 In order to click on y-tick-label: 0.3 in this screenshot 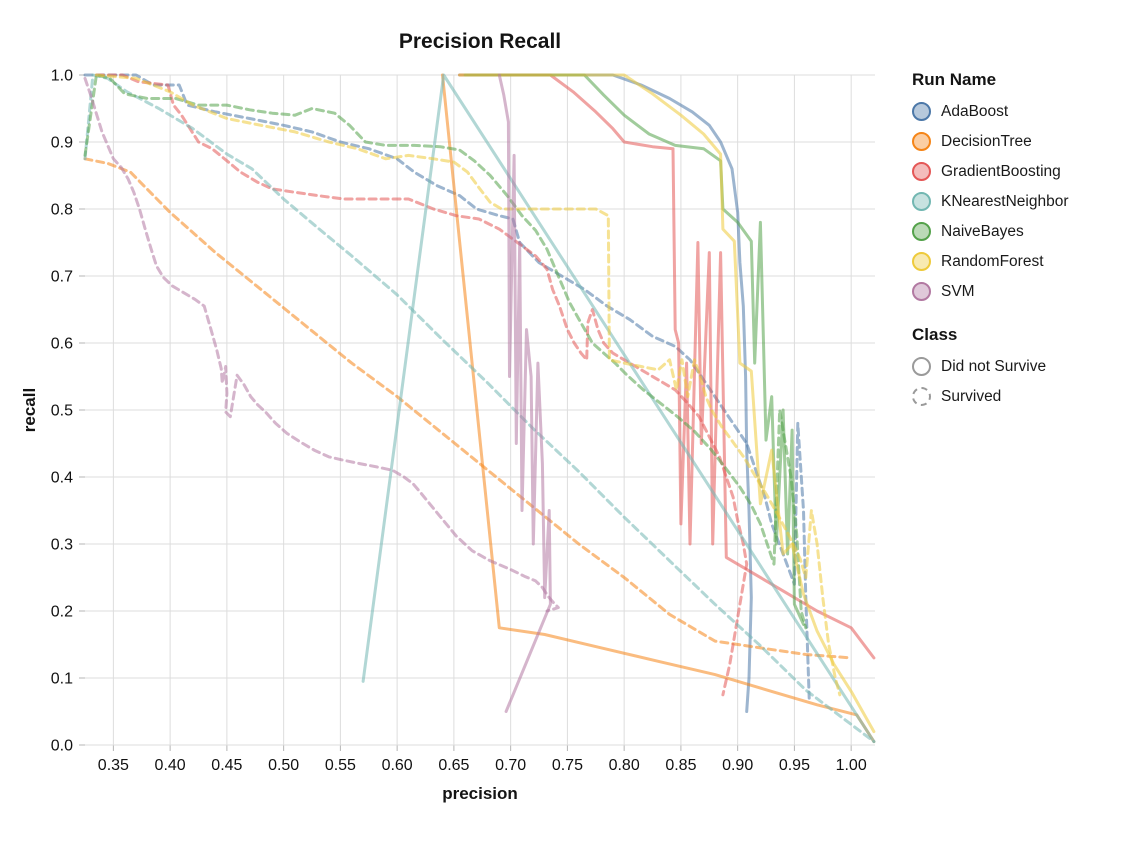, I will do `click(62, 545)`.